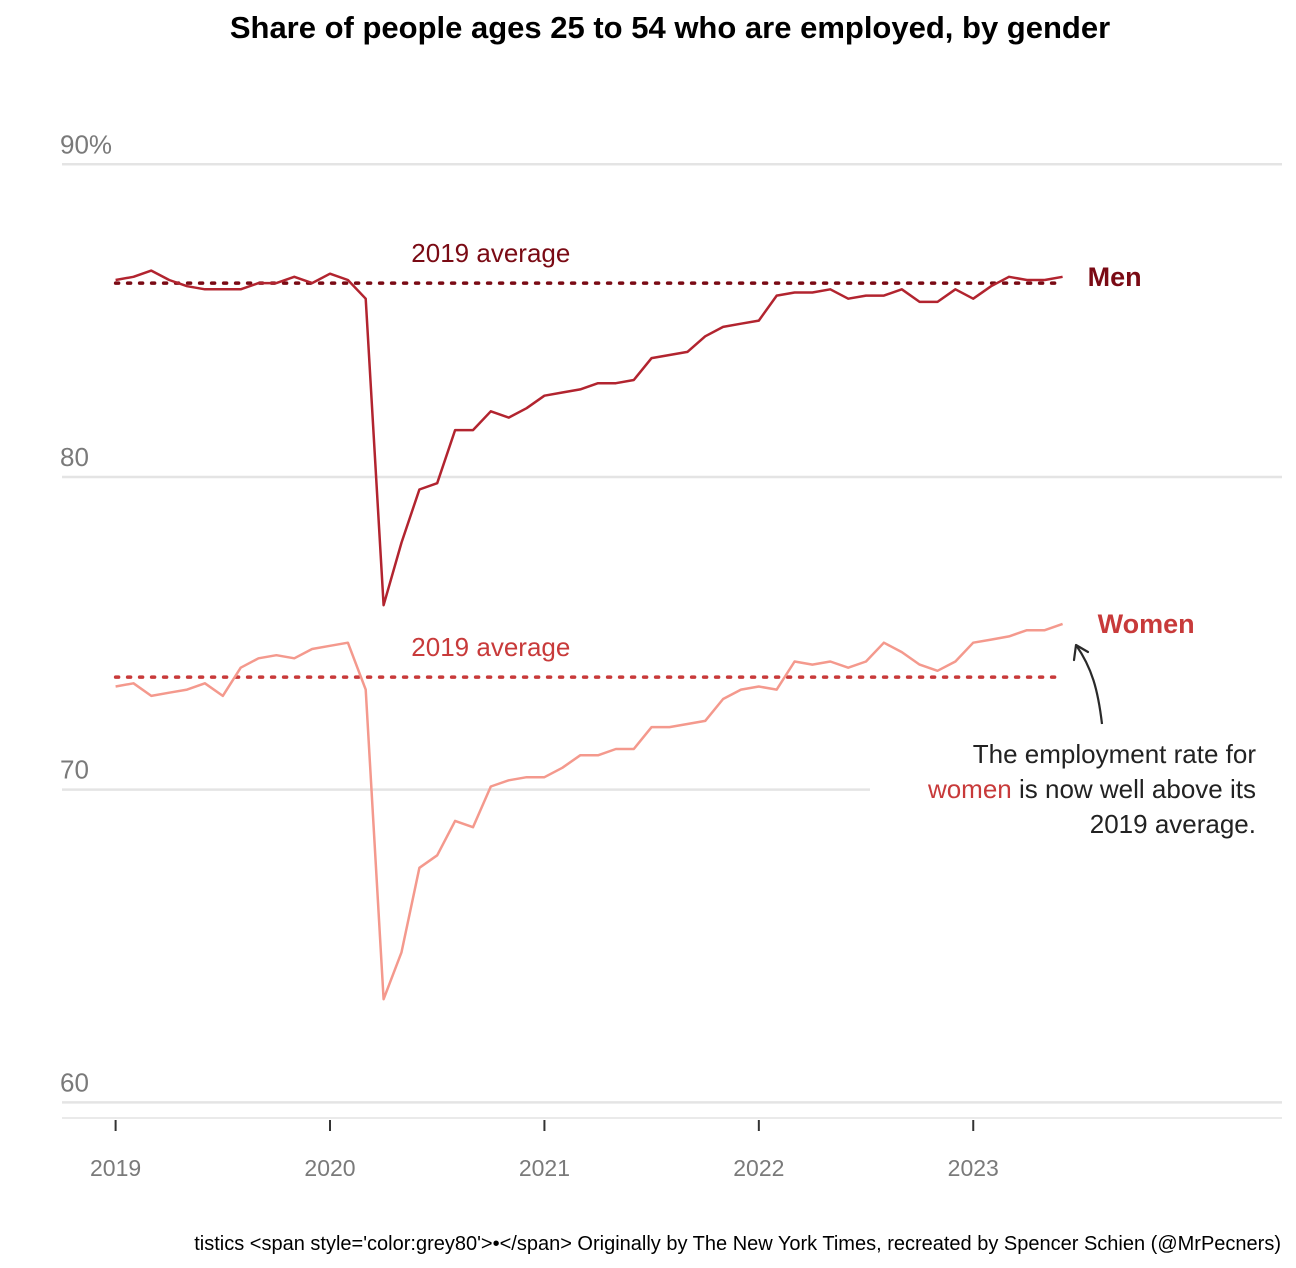  What do you see at coordinates (115, 1168) in the screenshot?
I see `x-tick-label: 2019` at bounding box center [115, 1168].